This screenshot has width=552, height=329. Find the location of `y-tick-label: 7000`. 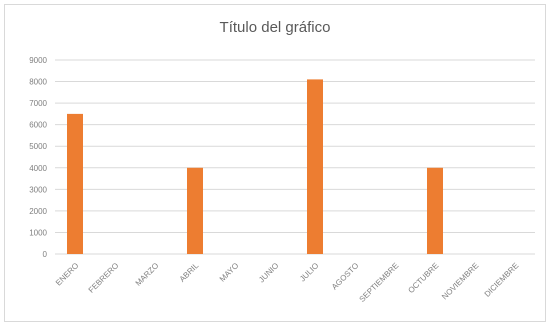

y-tick-label: 7000 is located at coordinates (38, 103).